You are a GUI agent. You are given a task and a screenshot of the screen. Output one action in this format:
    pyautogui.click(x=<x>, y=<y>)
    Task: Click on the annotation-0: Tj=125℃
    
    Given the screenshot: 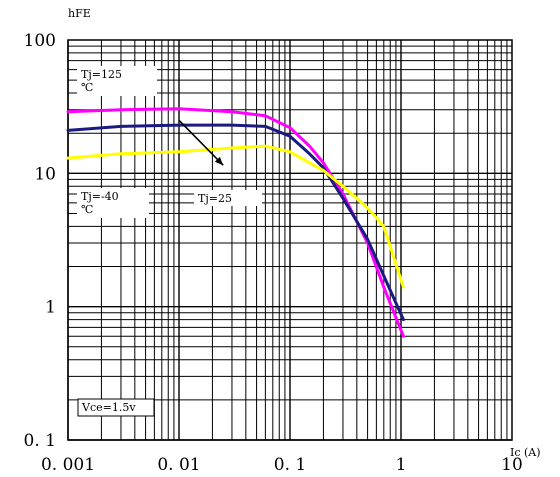 What is the action you would take?
    pyautogui.click(x=117, y=81)
    